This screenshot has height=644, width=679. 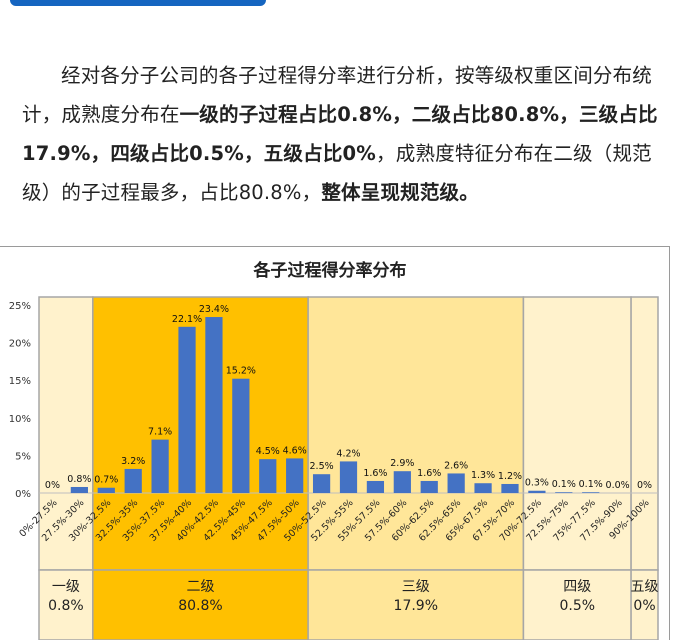 I want to click on data-label: 0.0%, so click(x=618, y=485).